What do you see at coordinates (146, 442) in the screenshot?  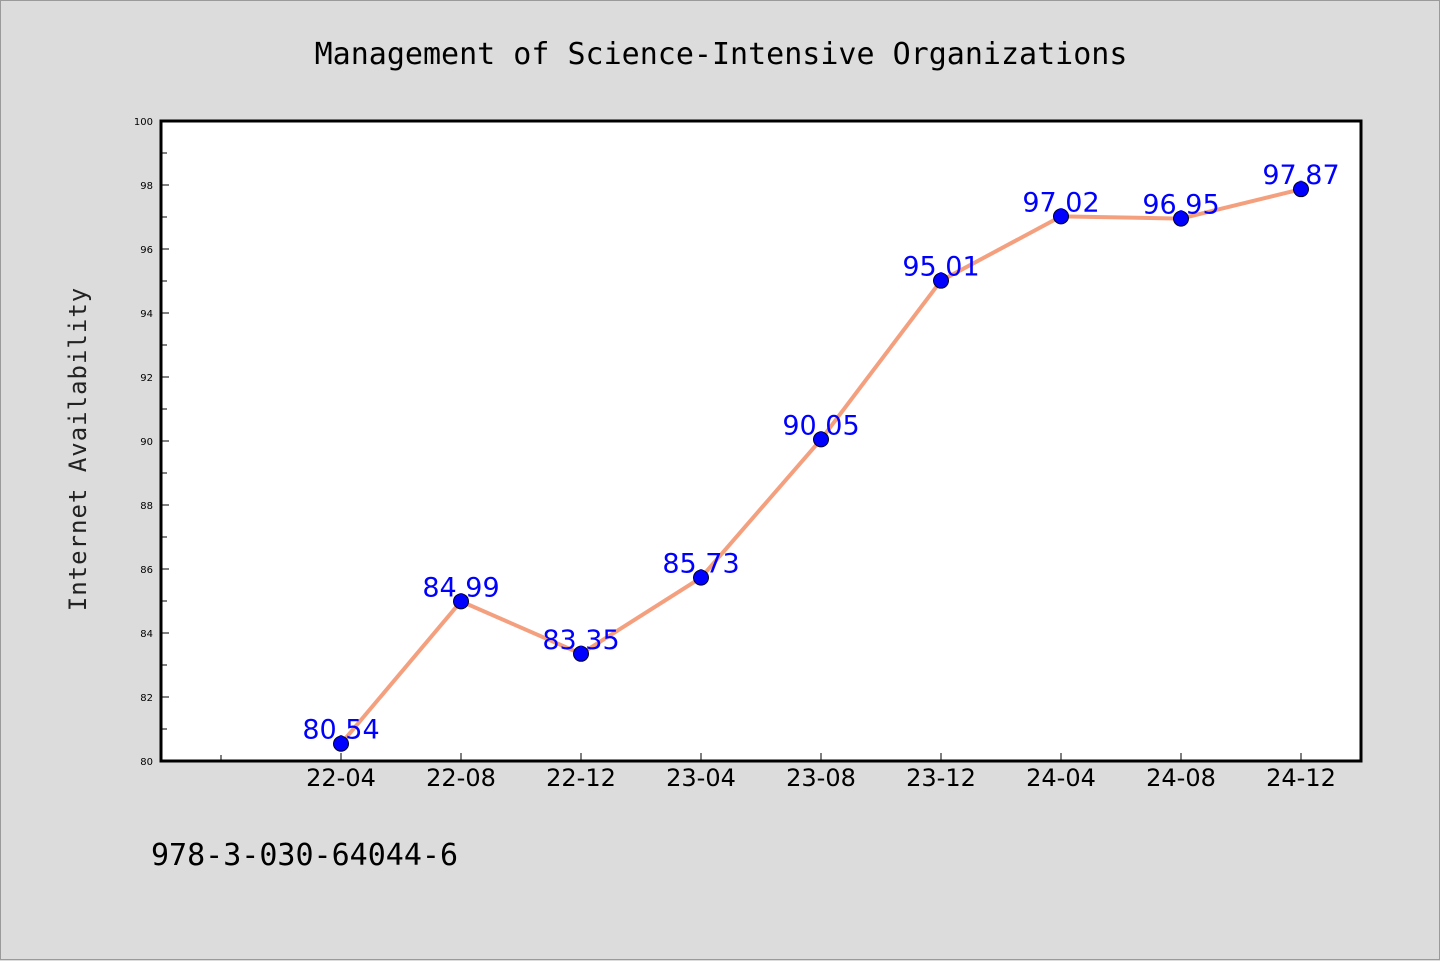 I see `y-tick-label: 90` at bounding box center [146, 442].